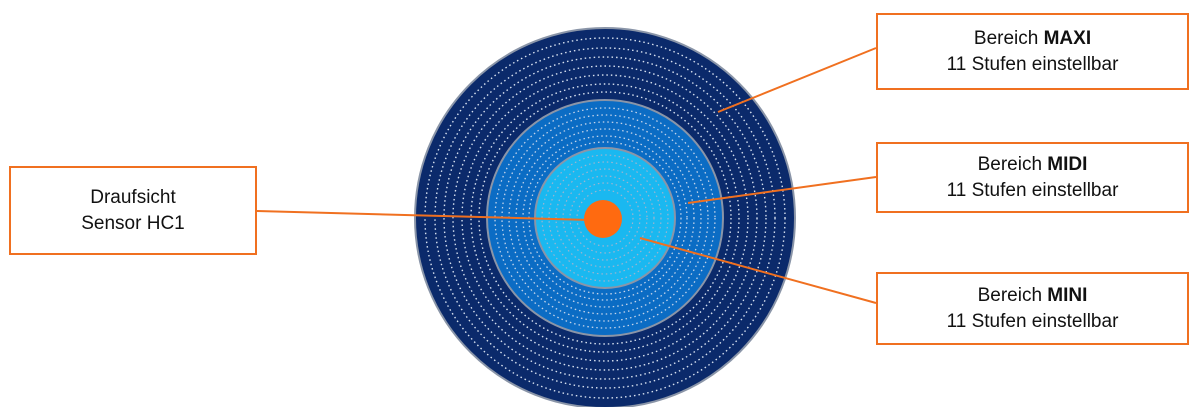 The height and width of the screenshot is (407, 1200). What do you see at coordinates (1032, 321) in the screenshot?
I see `mini-label-line2: 11 Stufen einstellbar` at bounding box center [1032, 321].